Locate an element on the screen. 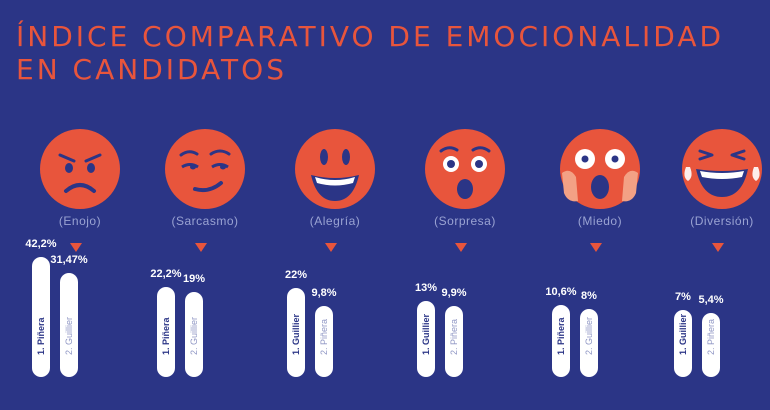 This screenshot has height=410, width=770. emotion-label: (Miedo) is located at coordinates (600, 221).